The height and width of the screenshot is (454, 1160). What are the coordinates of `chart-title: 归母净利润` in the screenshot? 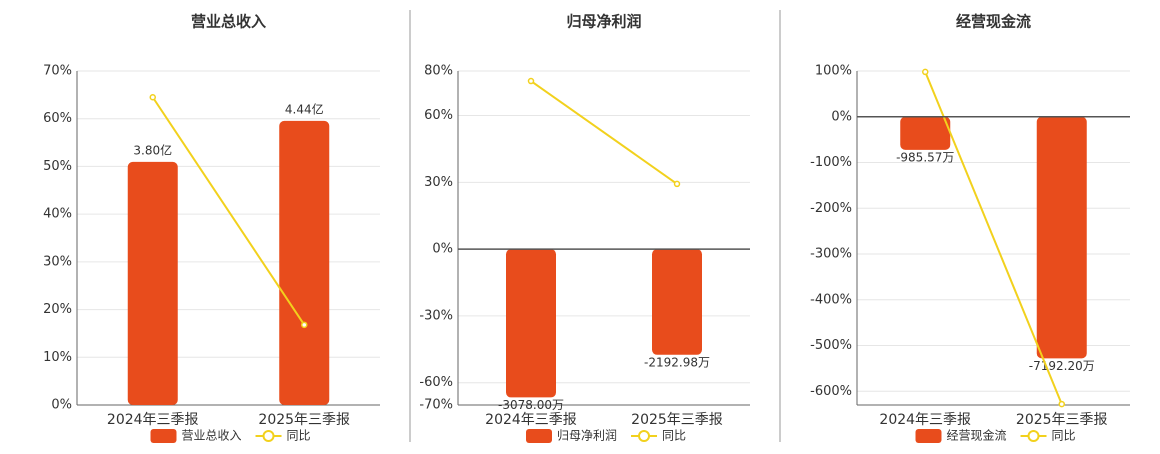 It's located at (603, 22).